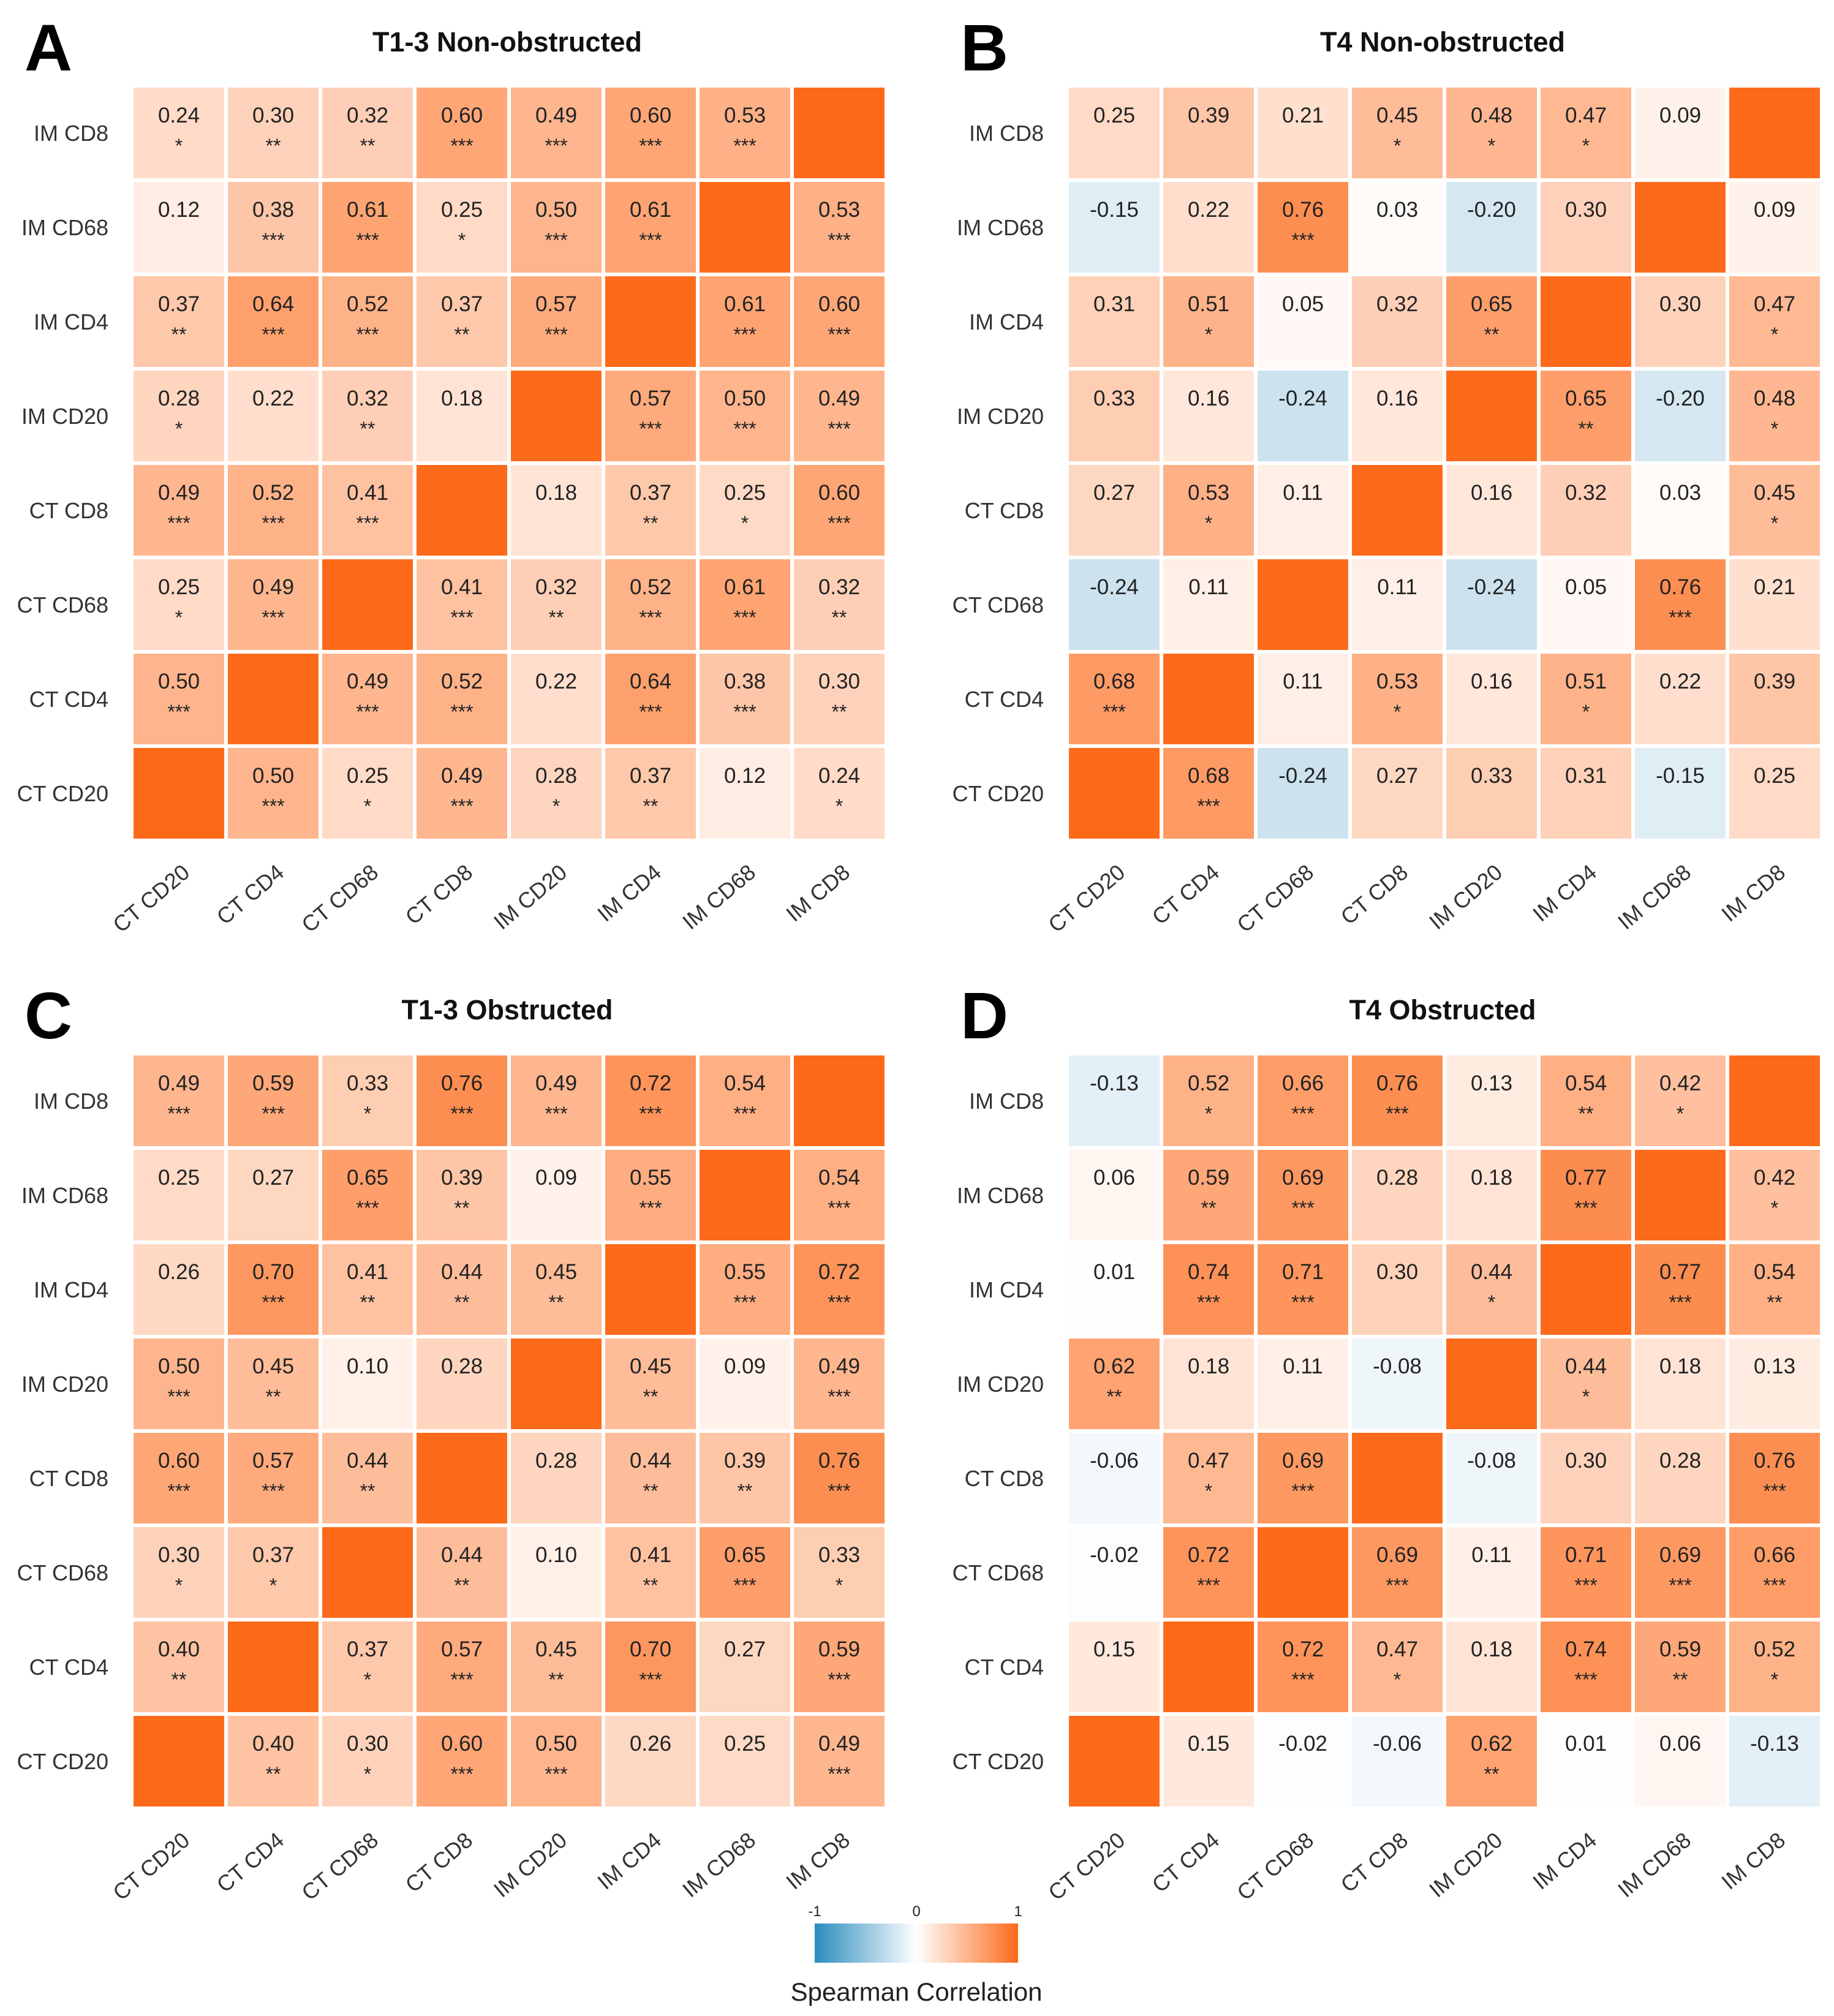 The width and height of the screenshot is (1834, 2016). I want to click on cell-value-label: -0.15, so click(1115, 210).